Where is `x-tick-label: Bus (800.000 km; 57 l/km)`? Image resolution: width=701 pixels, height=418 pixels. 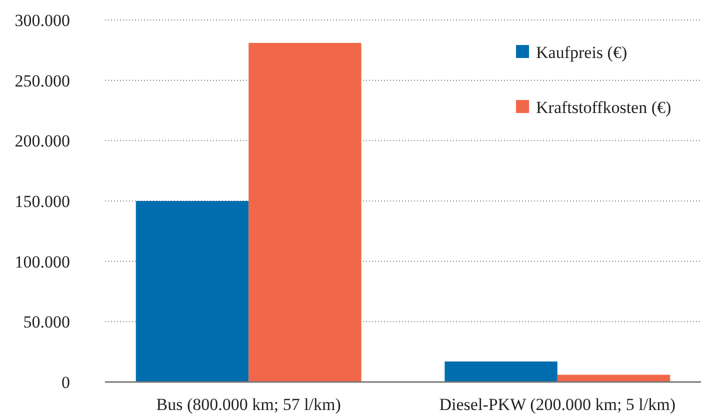 x-tick-label: Bus (800.000 km; 57 l/km) is located at coordinates (248, 404).